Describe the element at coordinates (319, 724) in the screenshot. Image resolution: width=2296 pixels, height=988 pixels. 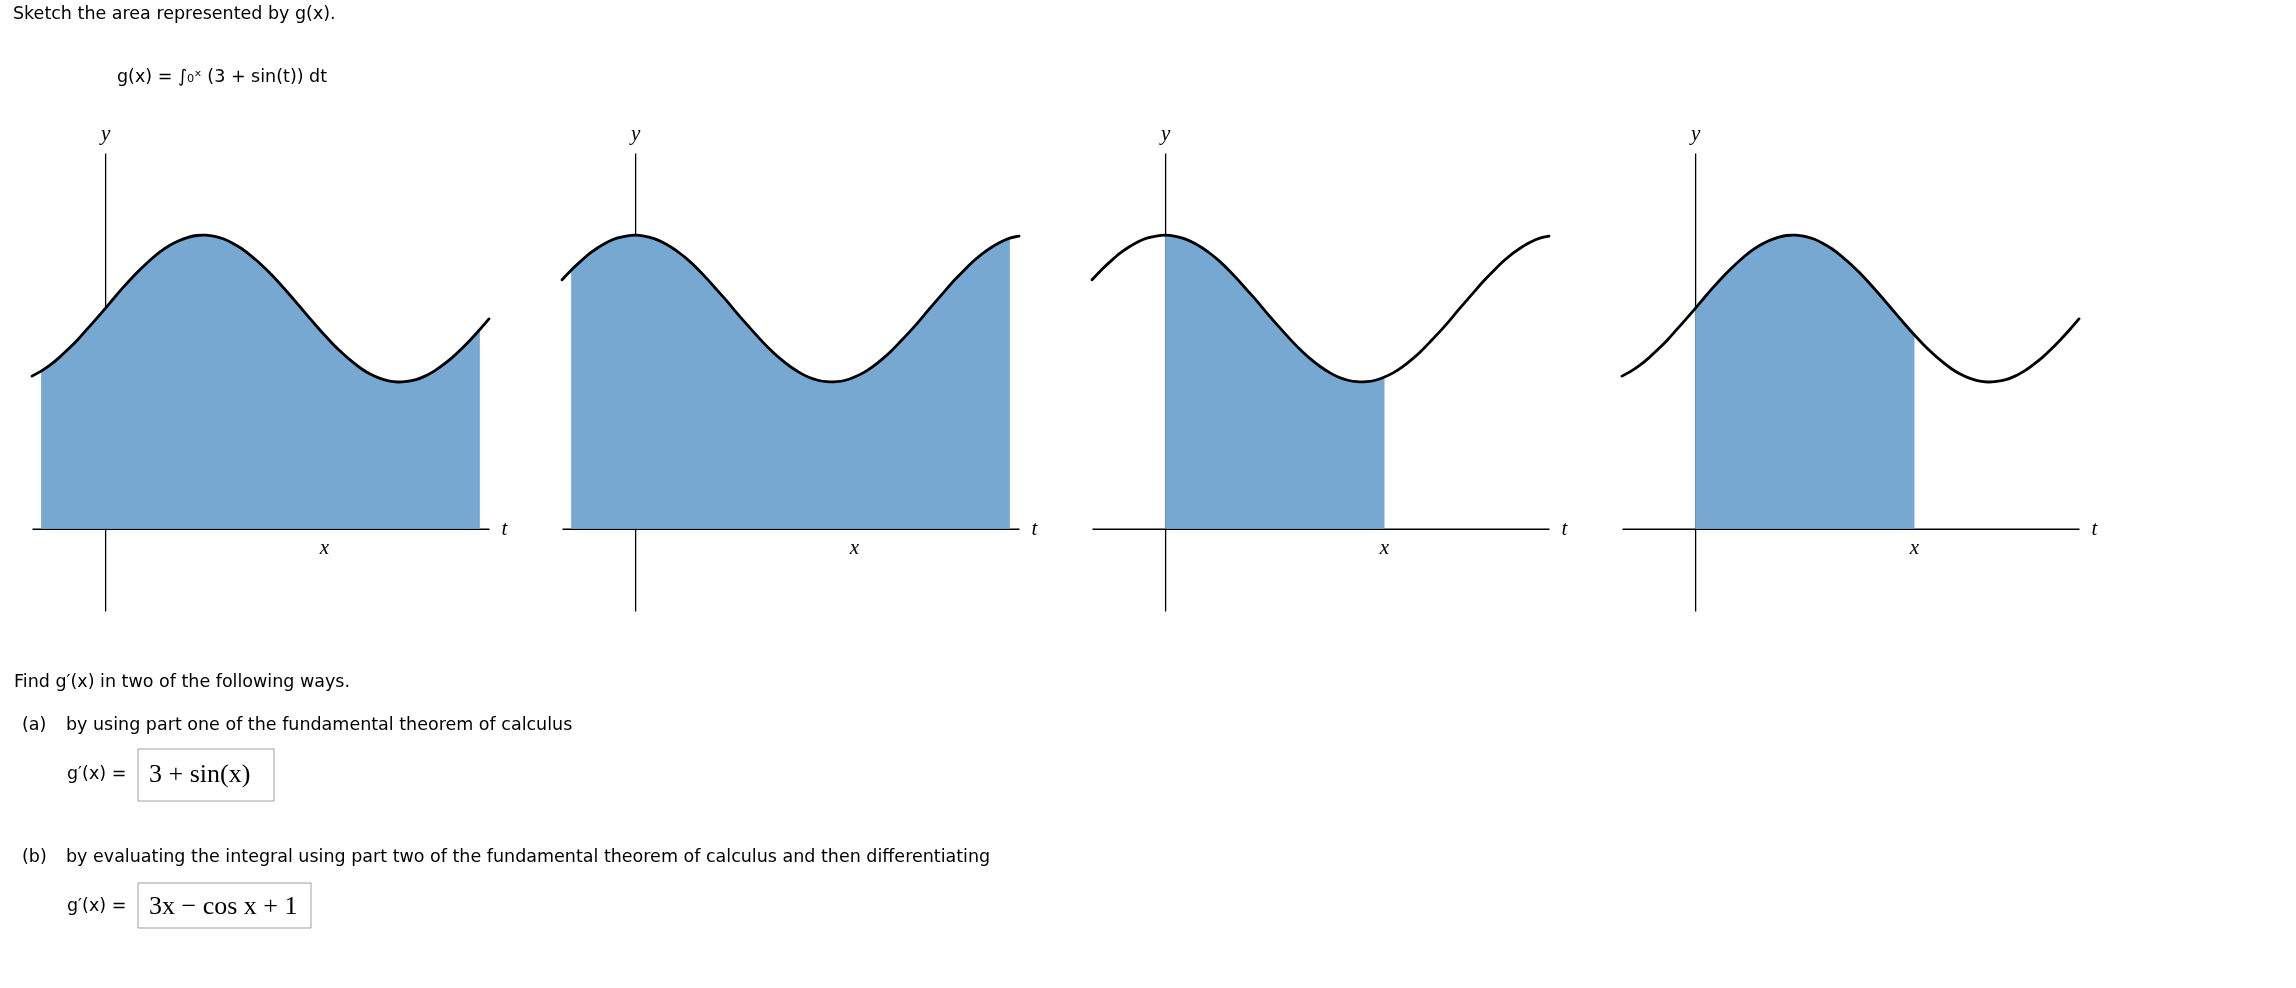
I see `text: by using part one of the fundamental theorem of calculus` at that location.